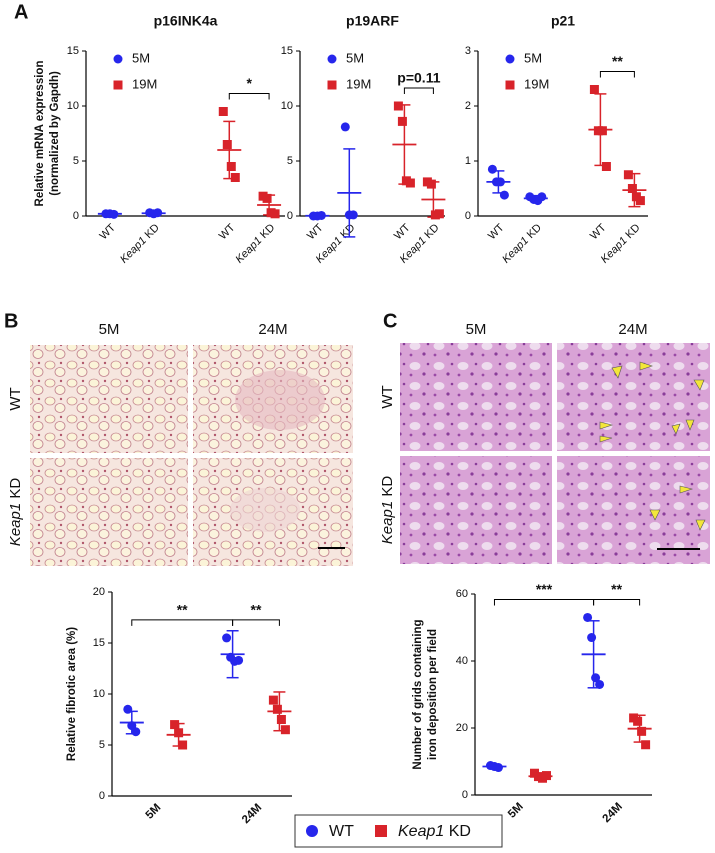  What do you see at coordinates (544, 589) in the screenshot?
I see `significance-label: ***` at bounding box center [544, 589].